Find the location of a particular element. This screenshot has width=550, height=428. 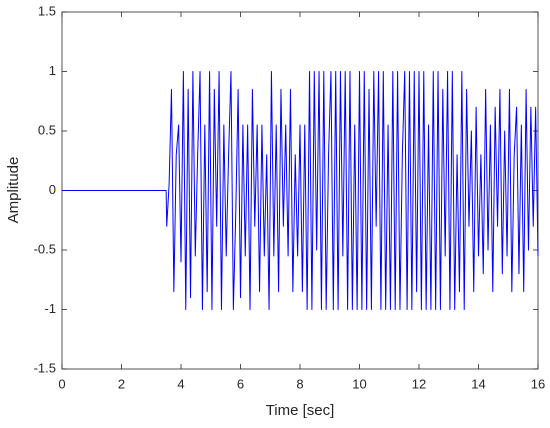

y-tick-label: 1.5 is located at coordinates (47, 10).